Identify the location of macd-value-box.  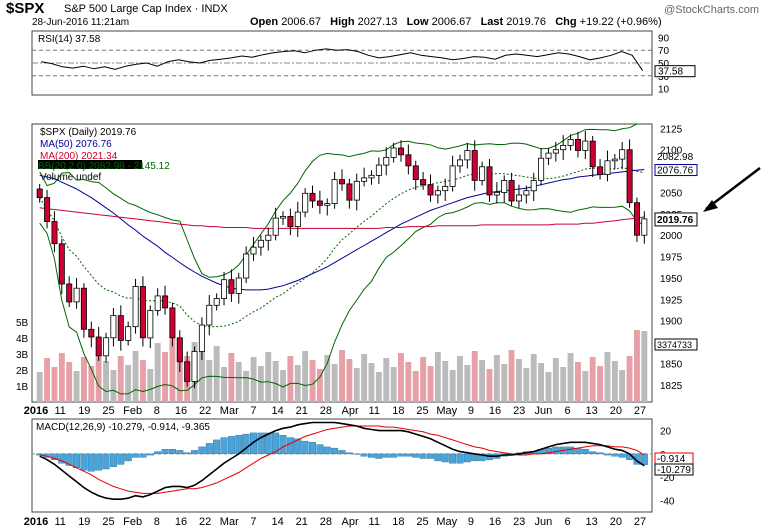
(674, 469).